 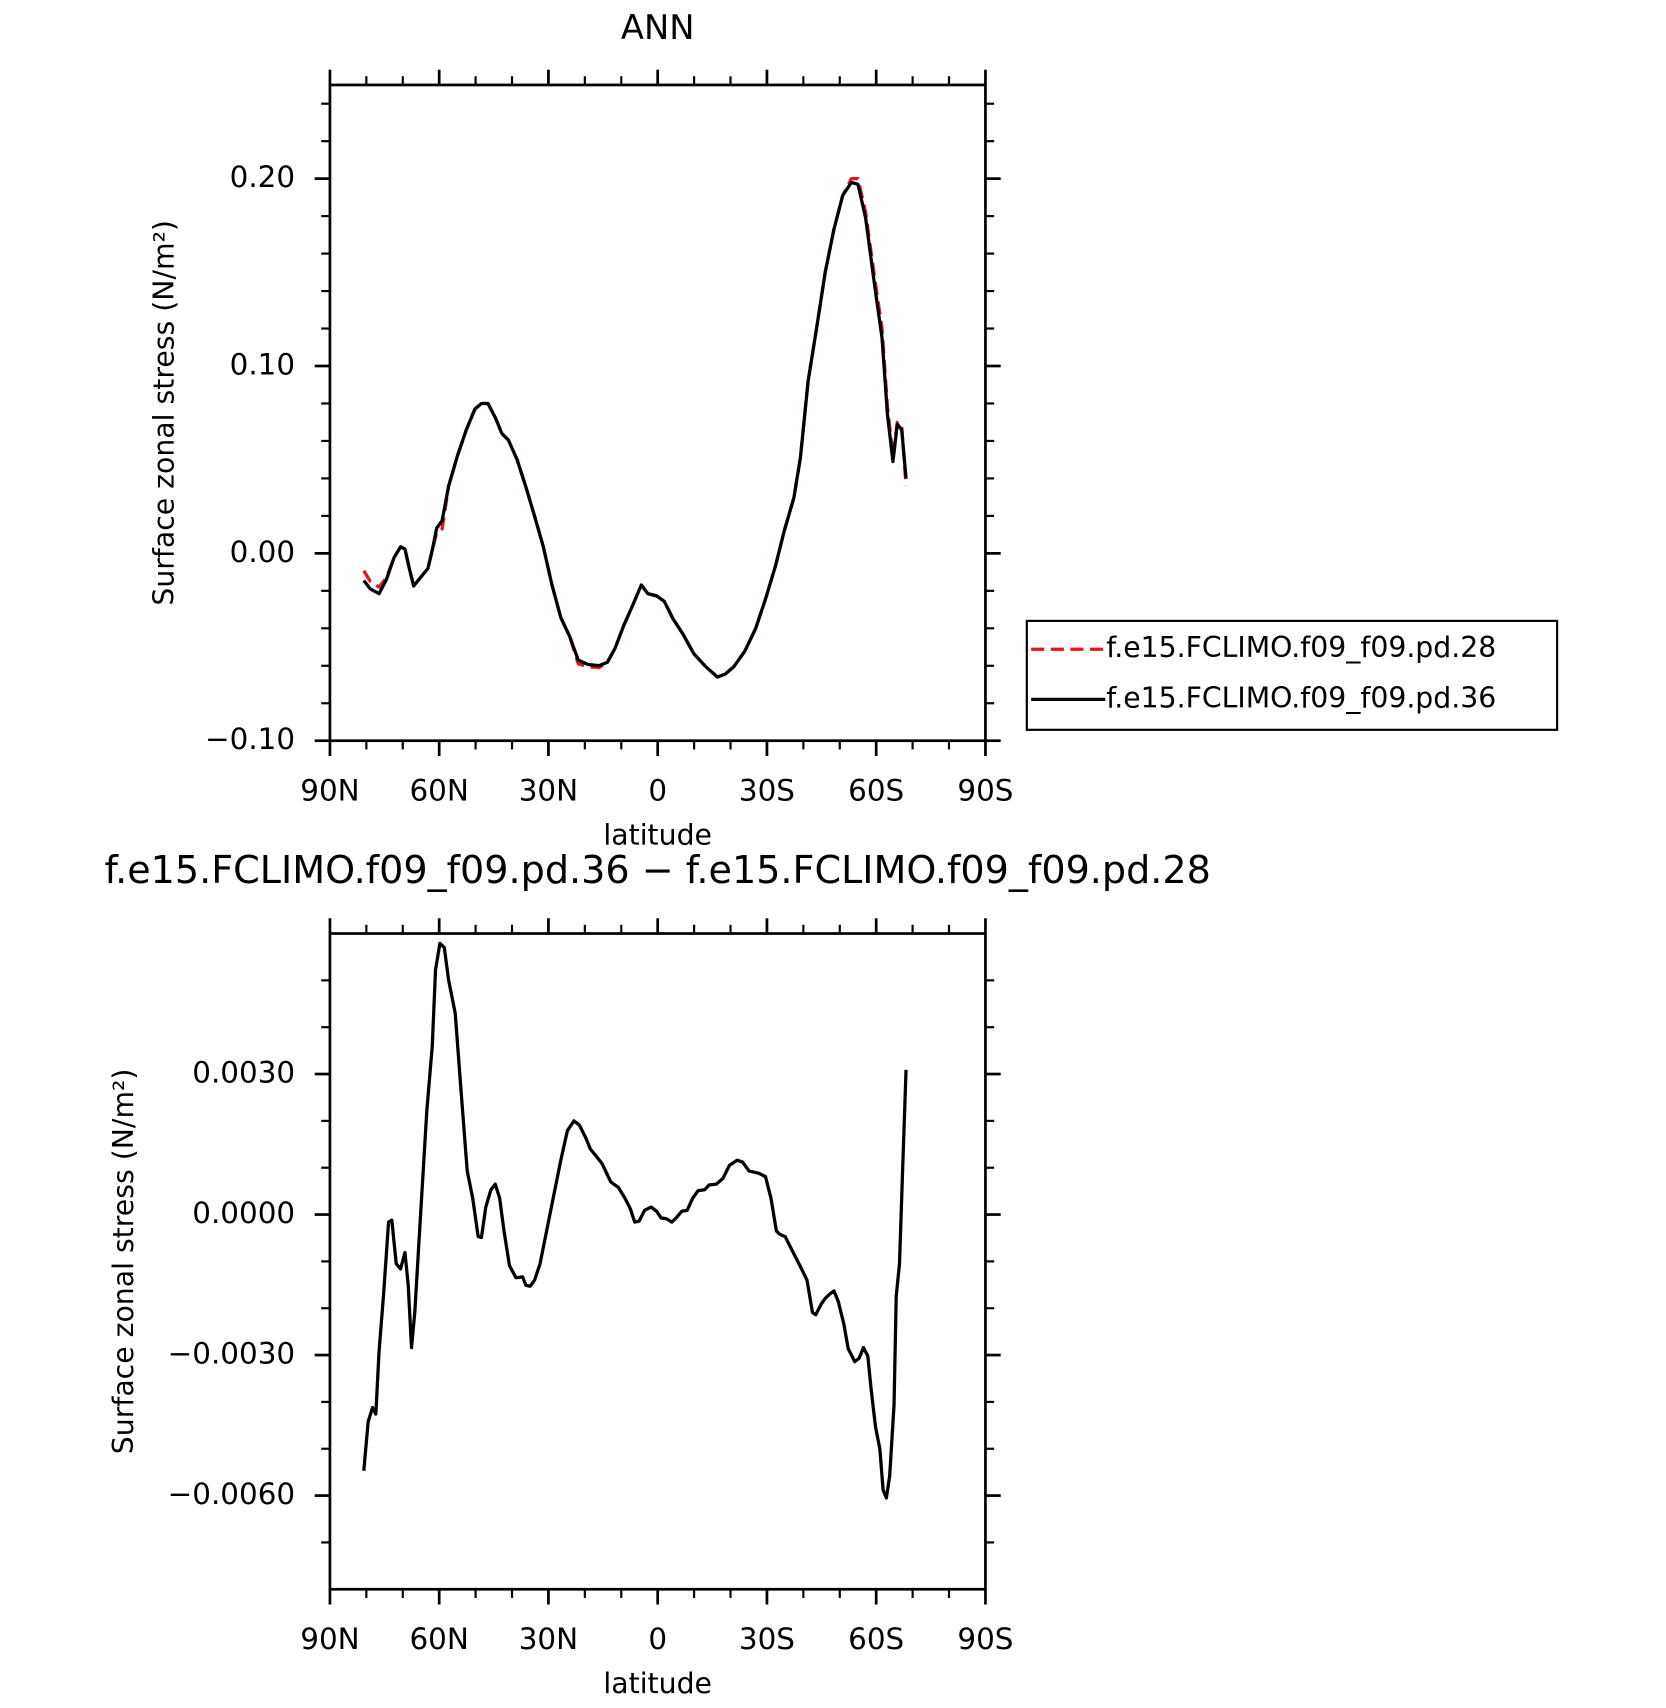 What do you see at coordinates (262, 364) in the screenshot?
I see `y-tick-label: 0.10` at bounding box center [262, 364].